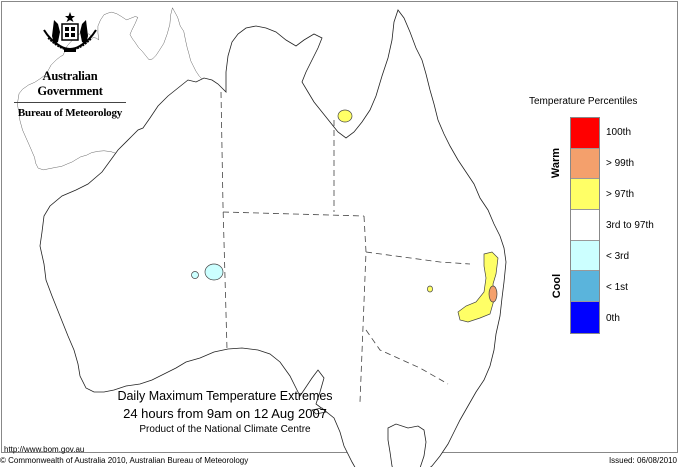 The height and width of the screenshot is (467, 680). What do you see at coordinates (407, 445) in the screenshot?
I see `tasmania-coastline` at bounding box center [407, 445].